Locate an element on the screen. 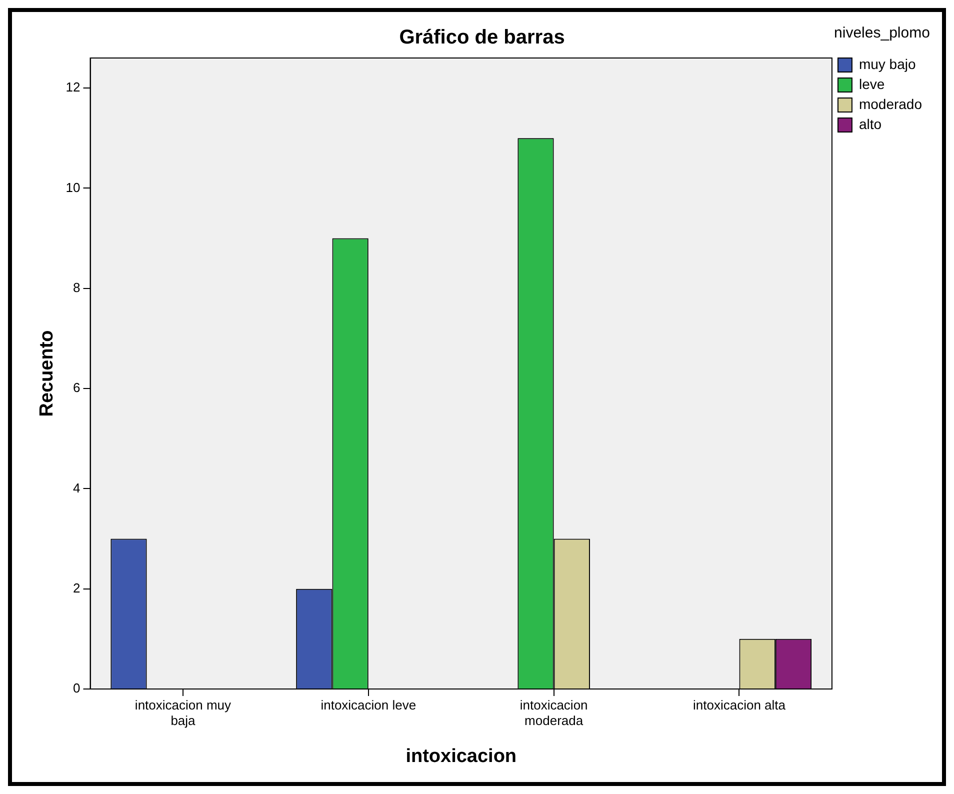 The height and width of the screenshot is (794, 954). y-tick-label: 4 is located at coordinates (76, 488).